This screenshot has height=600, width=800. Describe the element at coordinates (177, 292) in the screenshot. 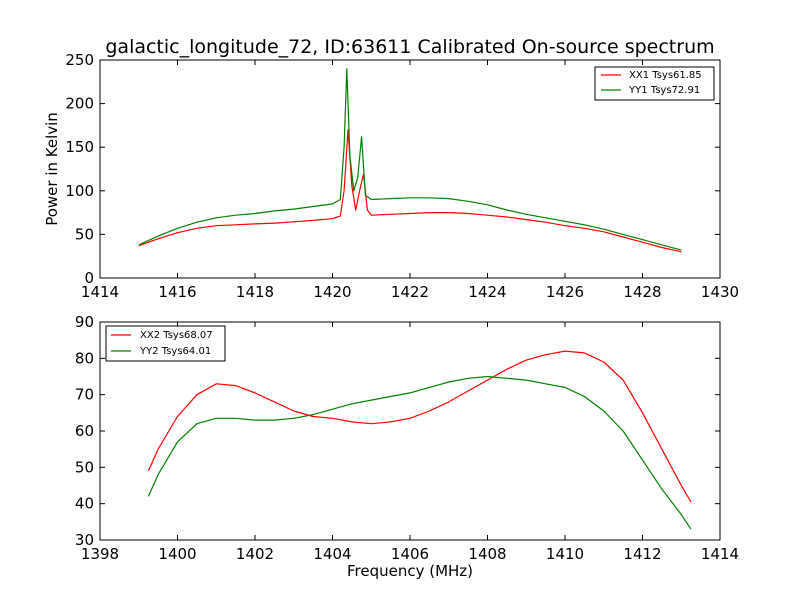

I see `x-tick-label: 1416` at that location.